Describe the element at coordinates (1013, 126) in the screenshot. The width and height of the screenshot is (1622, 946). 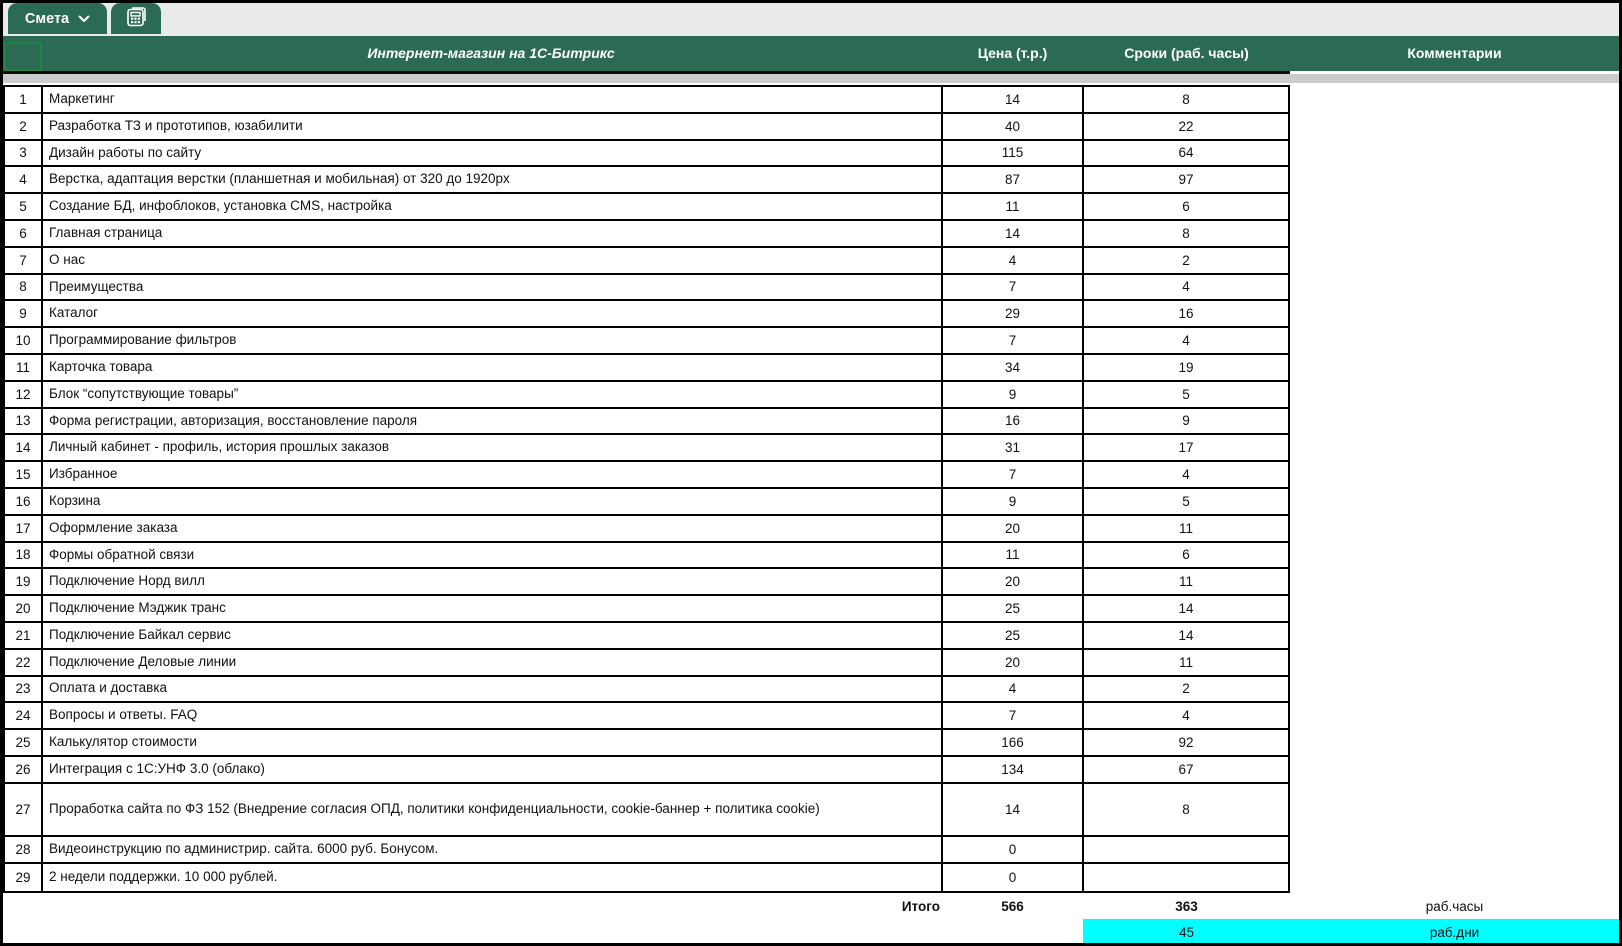
I see `price-cell: 40` at that location.